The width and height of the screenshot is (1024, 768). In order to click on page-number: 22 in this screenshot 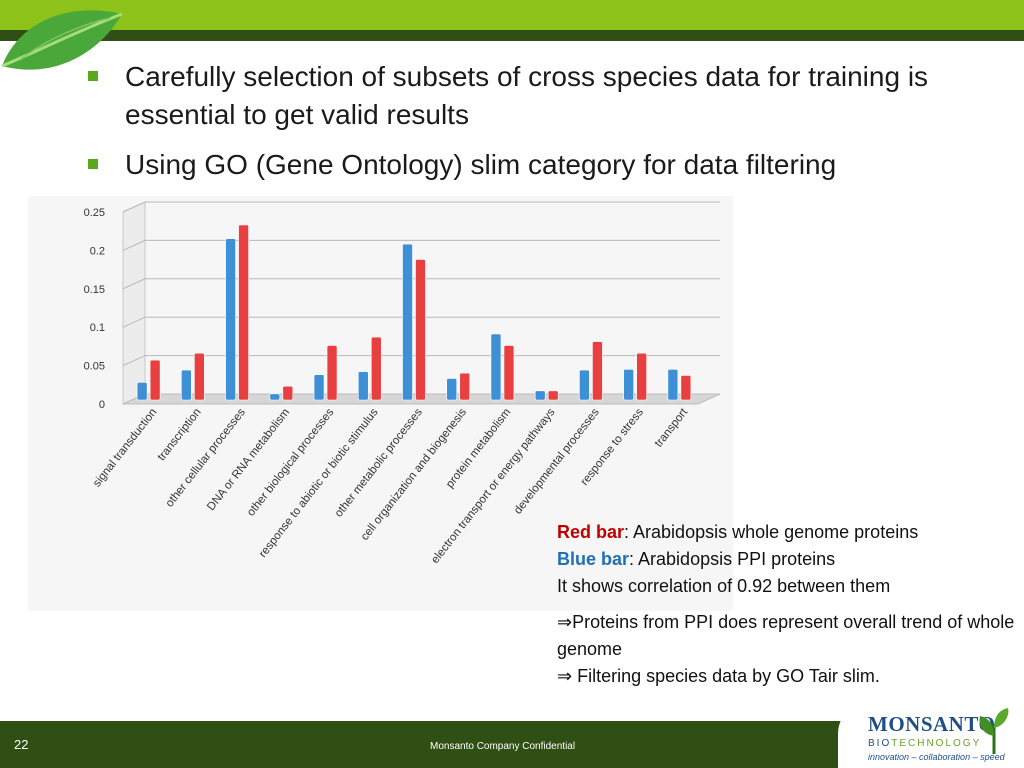, I will do `click(21, 744)`.